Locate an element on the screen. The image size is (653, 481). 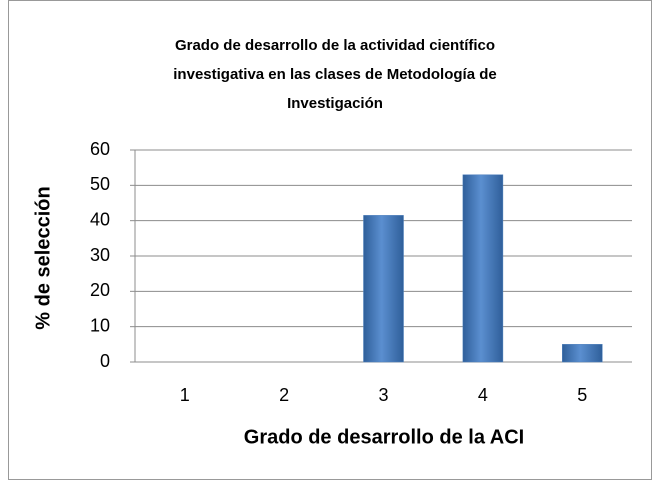
x-tick-label: 2 is located at coordinates (284, 395).